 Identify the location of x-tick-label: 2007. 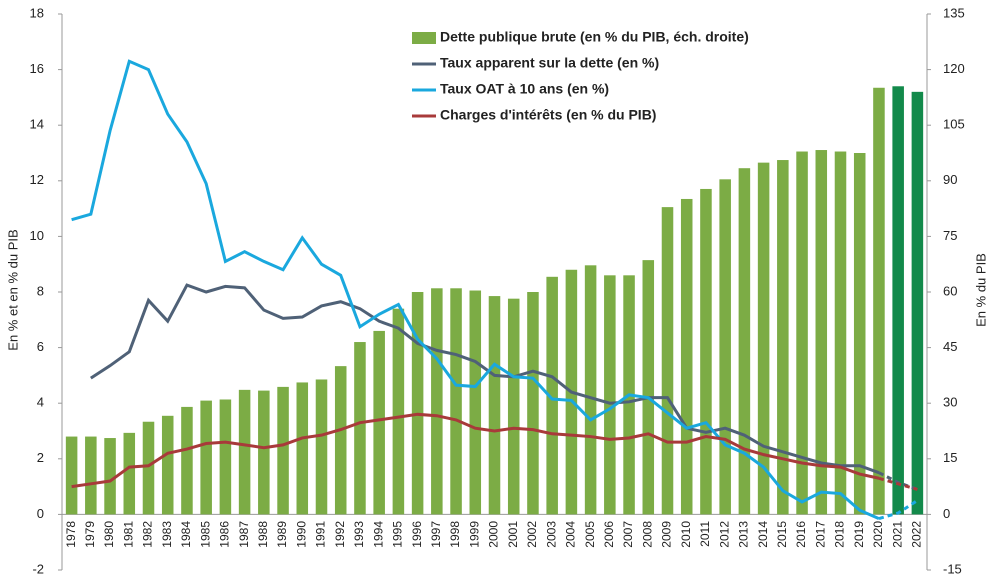
(628, 534).